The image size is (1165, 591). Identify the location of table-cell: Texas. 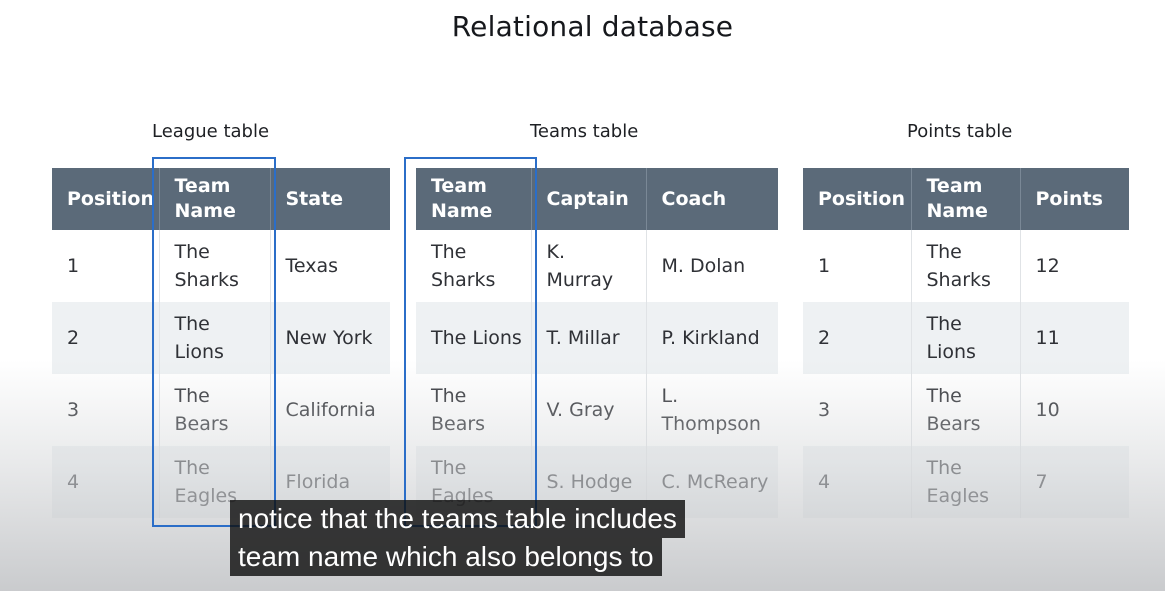
(330, 266).